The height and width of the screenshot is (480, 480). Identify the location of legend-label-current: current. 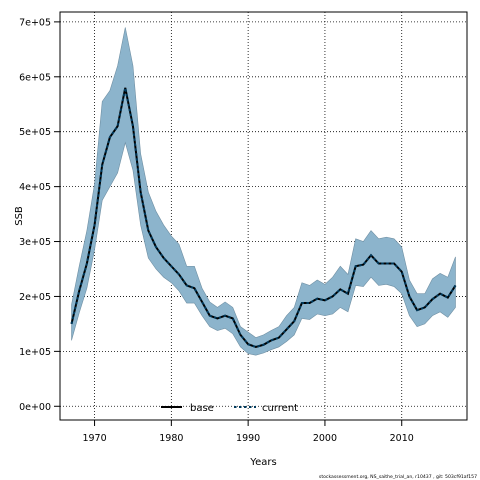
(280, 408).